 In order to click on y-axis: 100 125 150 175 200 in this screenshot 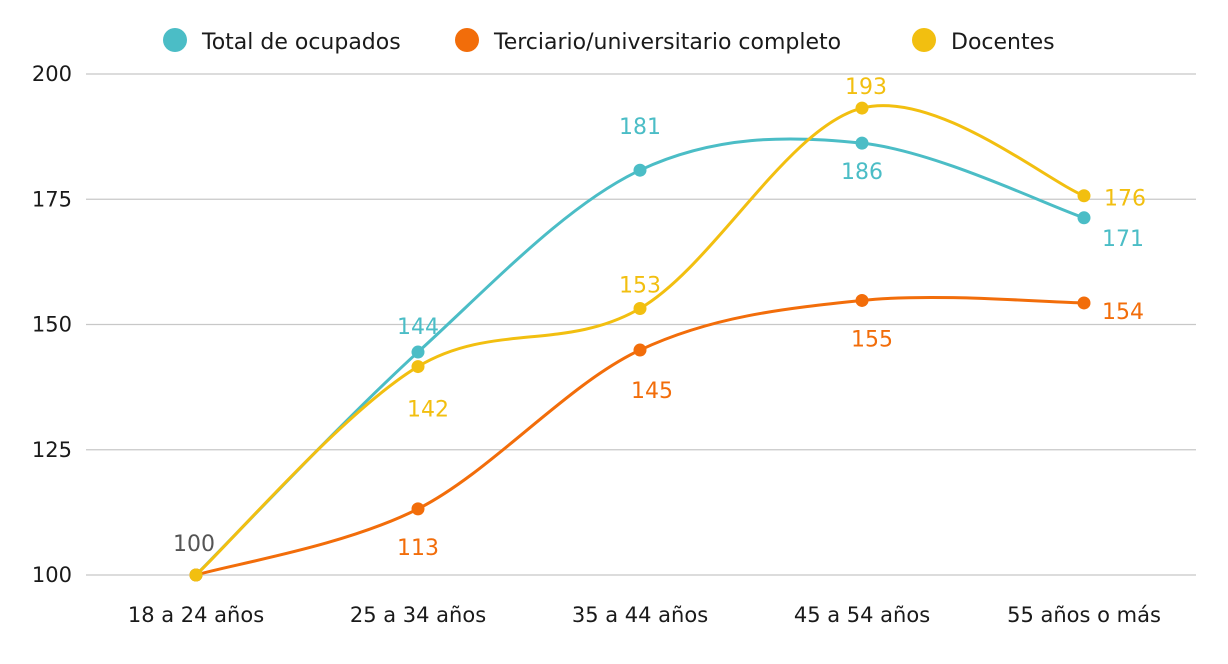, I will do `click(52, 324)`.